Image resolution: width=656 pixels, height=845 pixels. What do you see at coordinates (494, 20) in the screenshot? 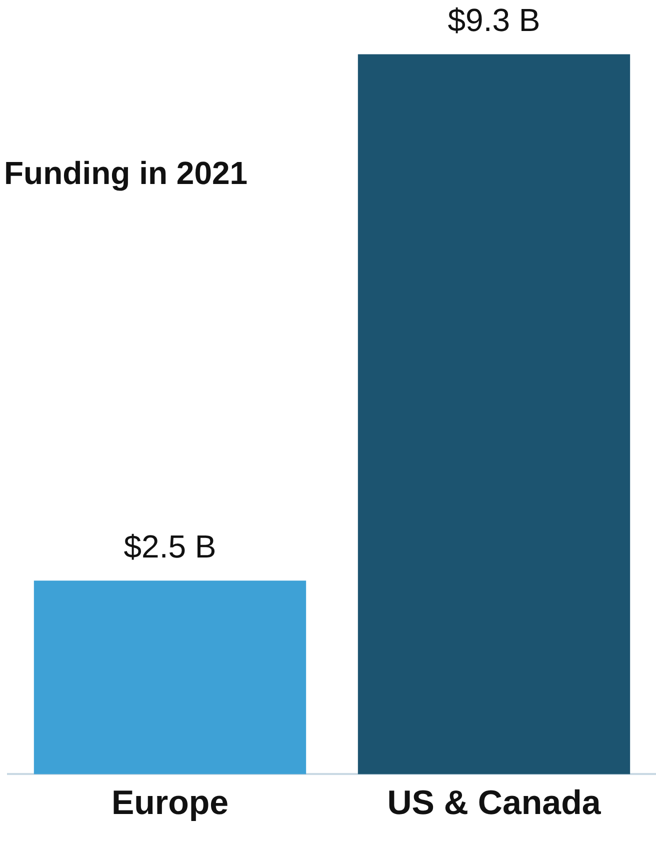
I see `data-label: $9.3 B` at bounding box center [494, 20].